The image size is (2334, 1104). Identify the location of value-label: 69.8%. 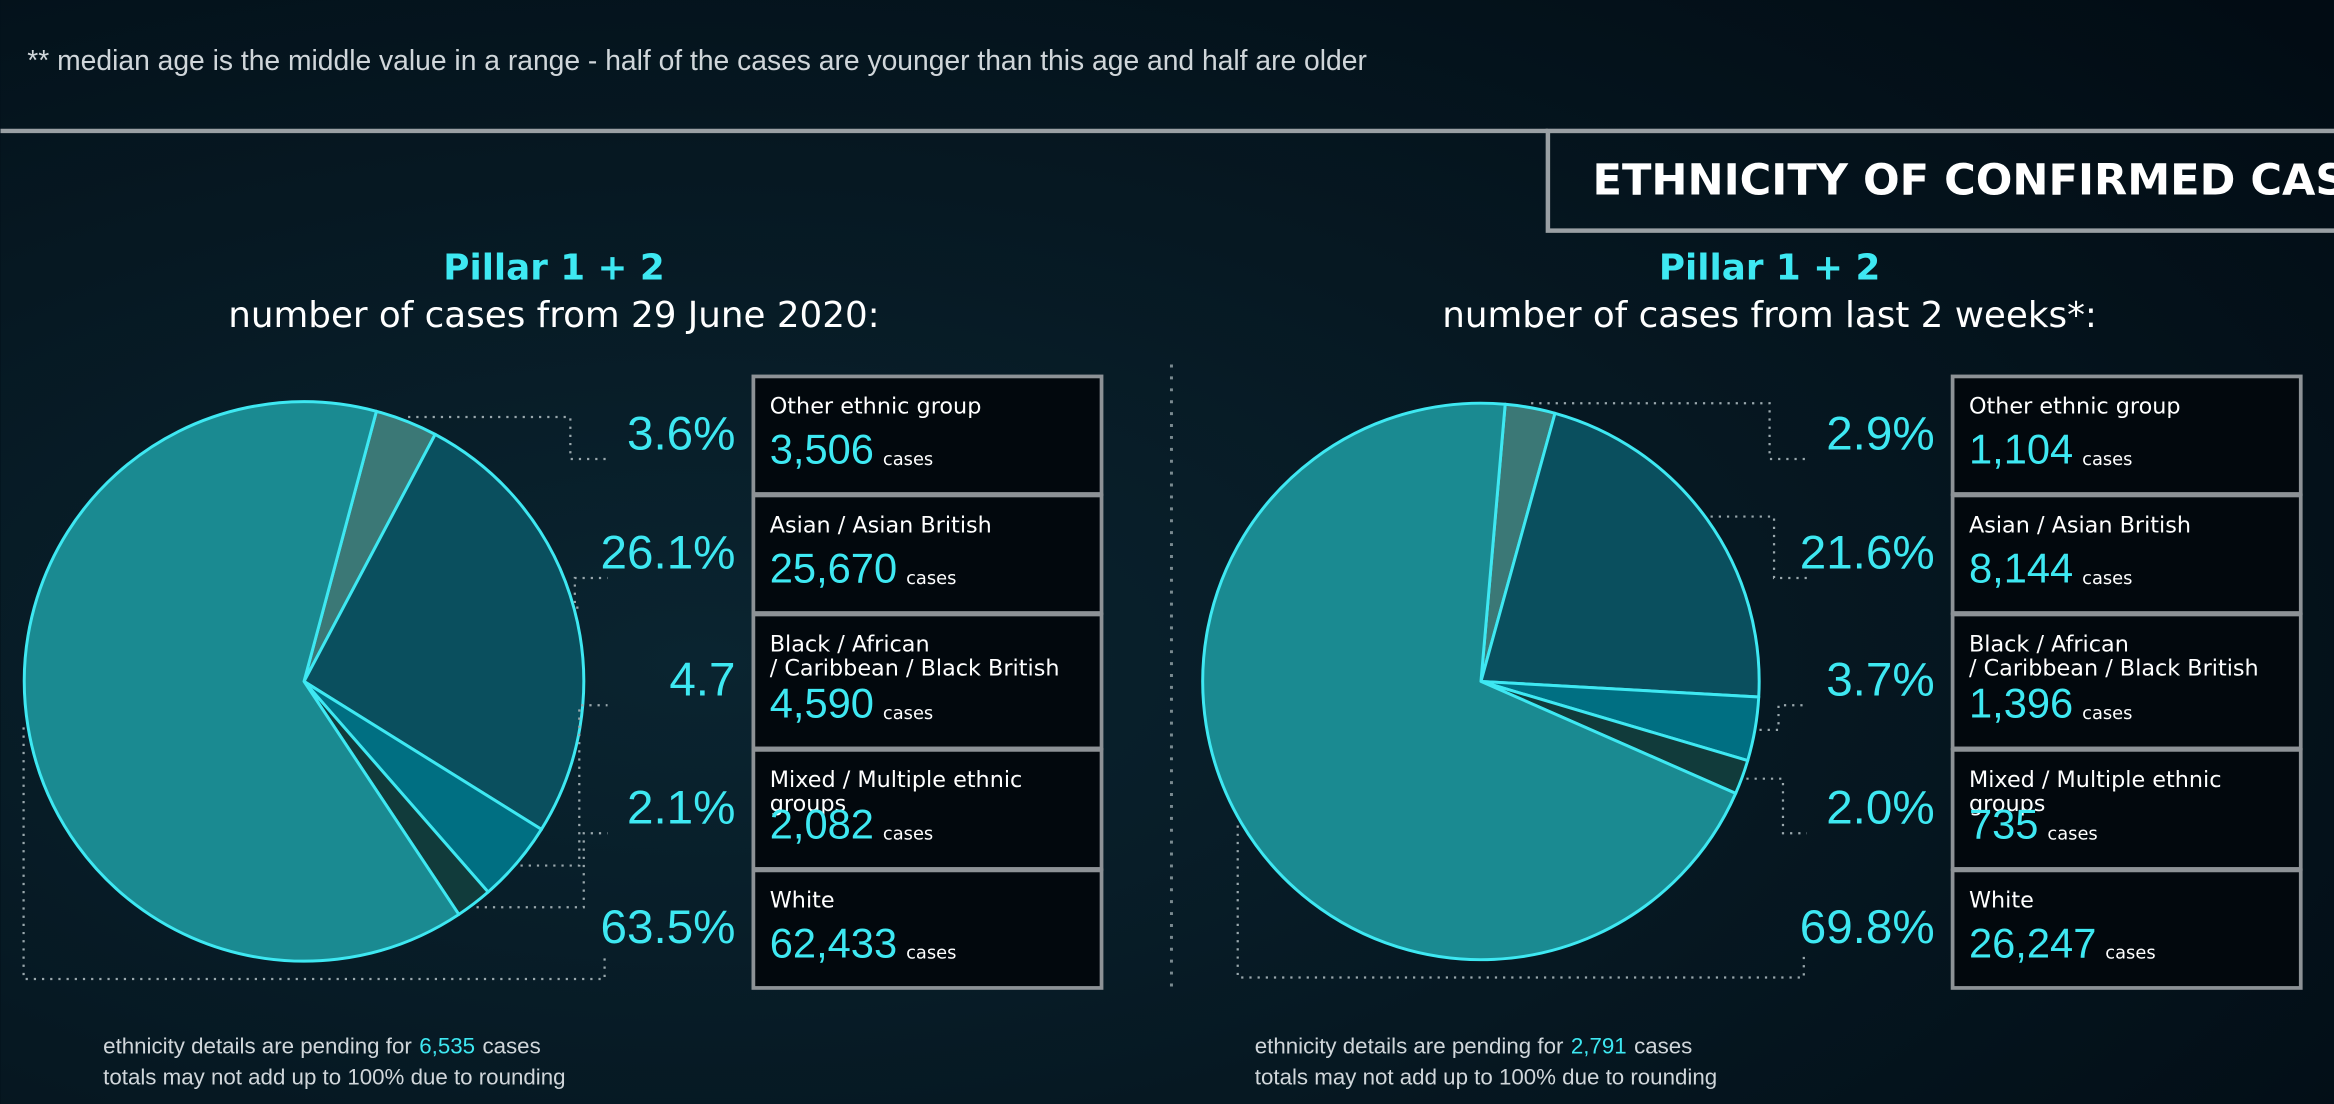
(1867, 927).